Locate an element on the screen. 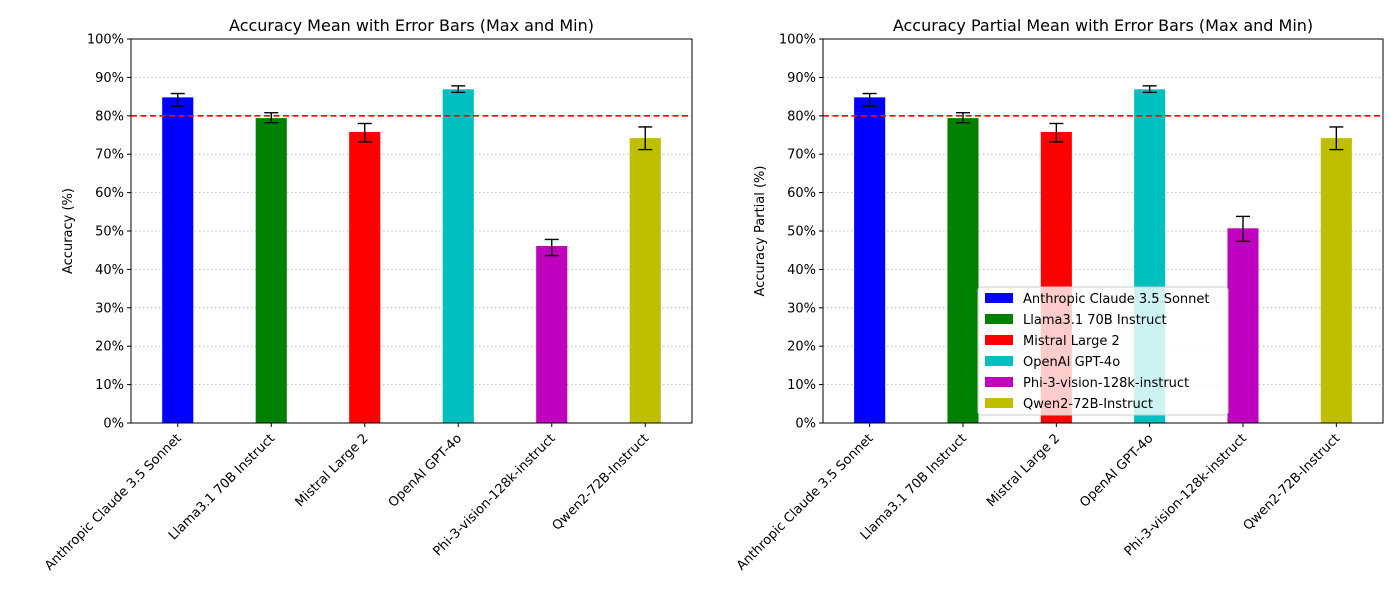 Image resolution: width=1400 pixels, height=600 pixels. legend-entry: Anthropic Claude 3.5 Sonnet is located at coordinates (1116, 299).